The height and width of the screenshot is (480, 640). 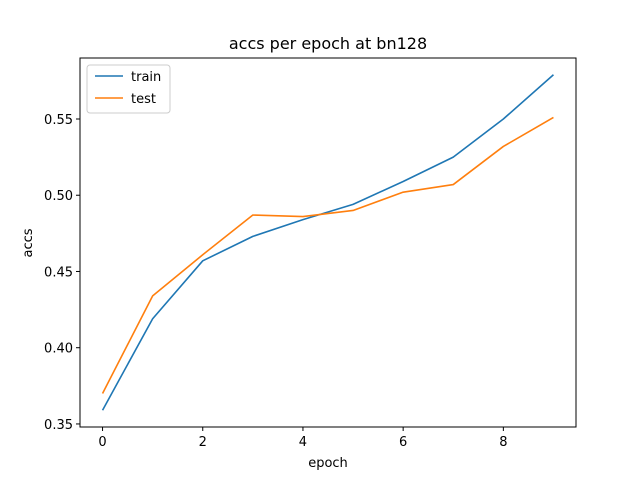 I want to click on y-axis-label: accs, so click(x=28, y=242).